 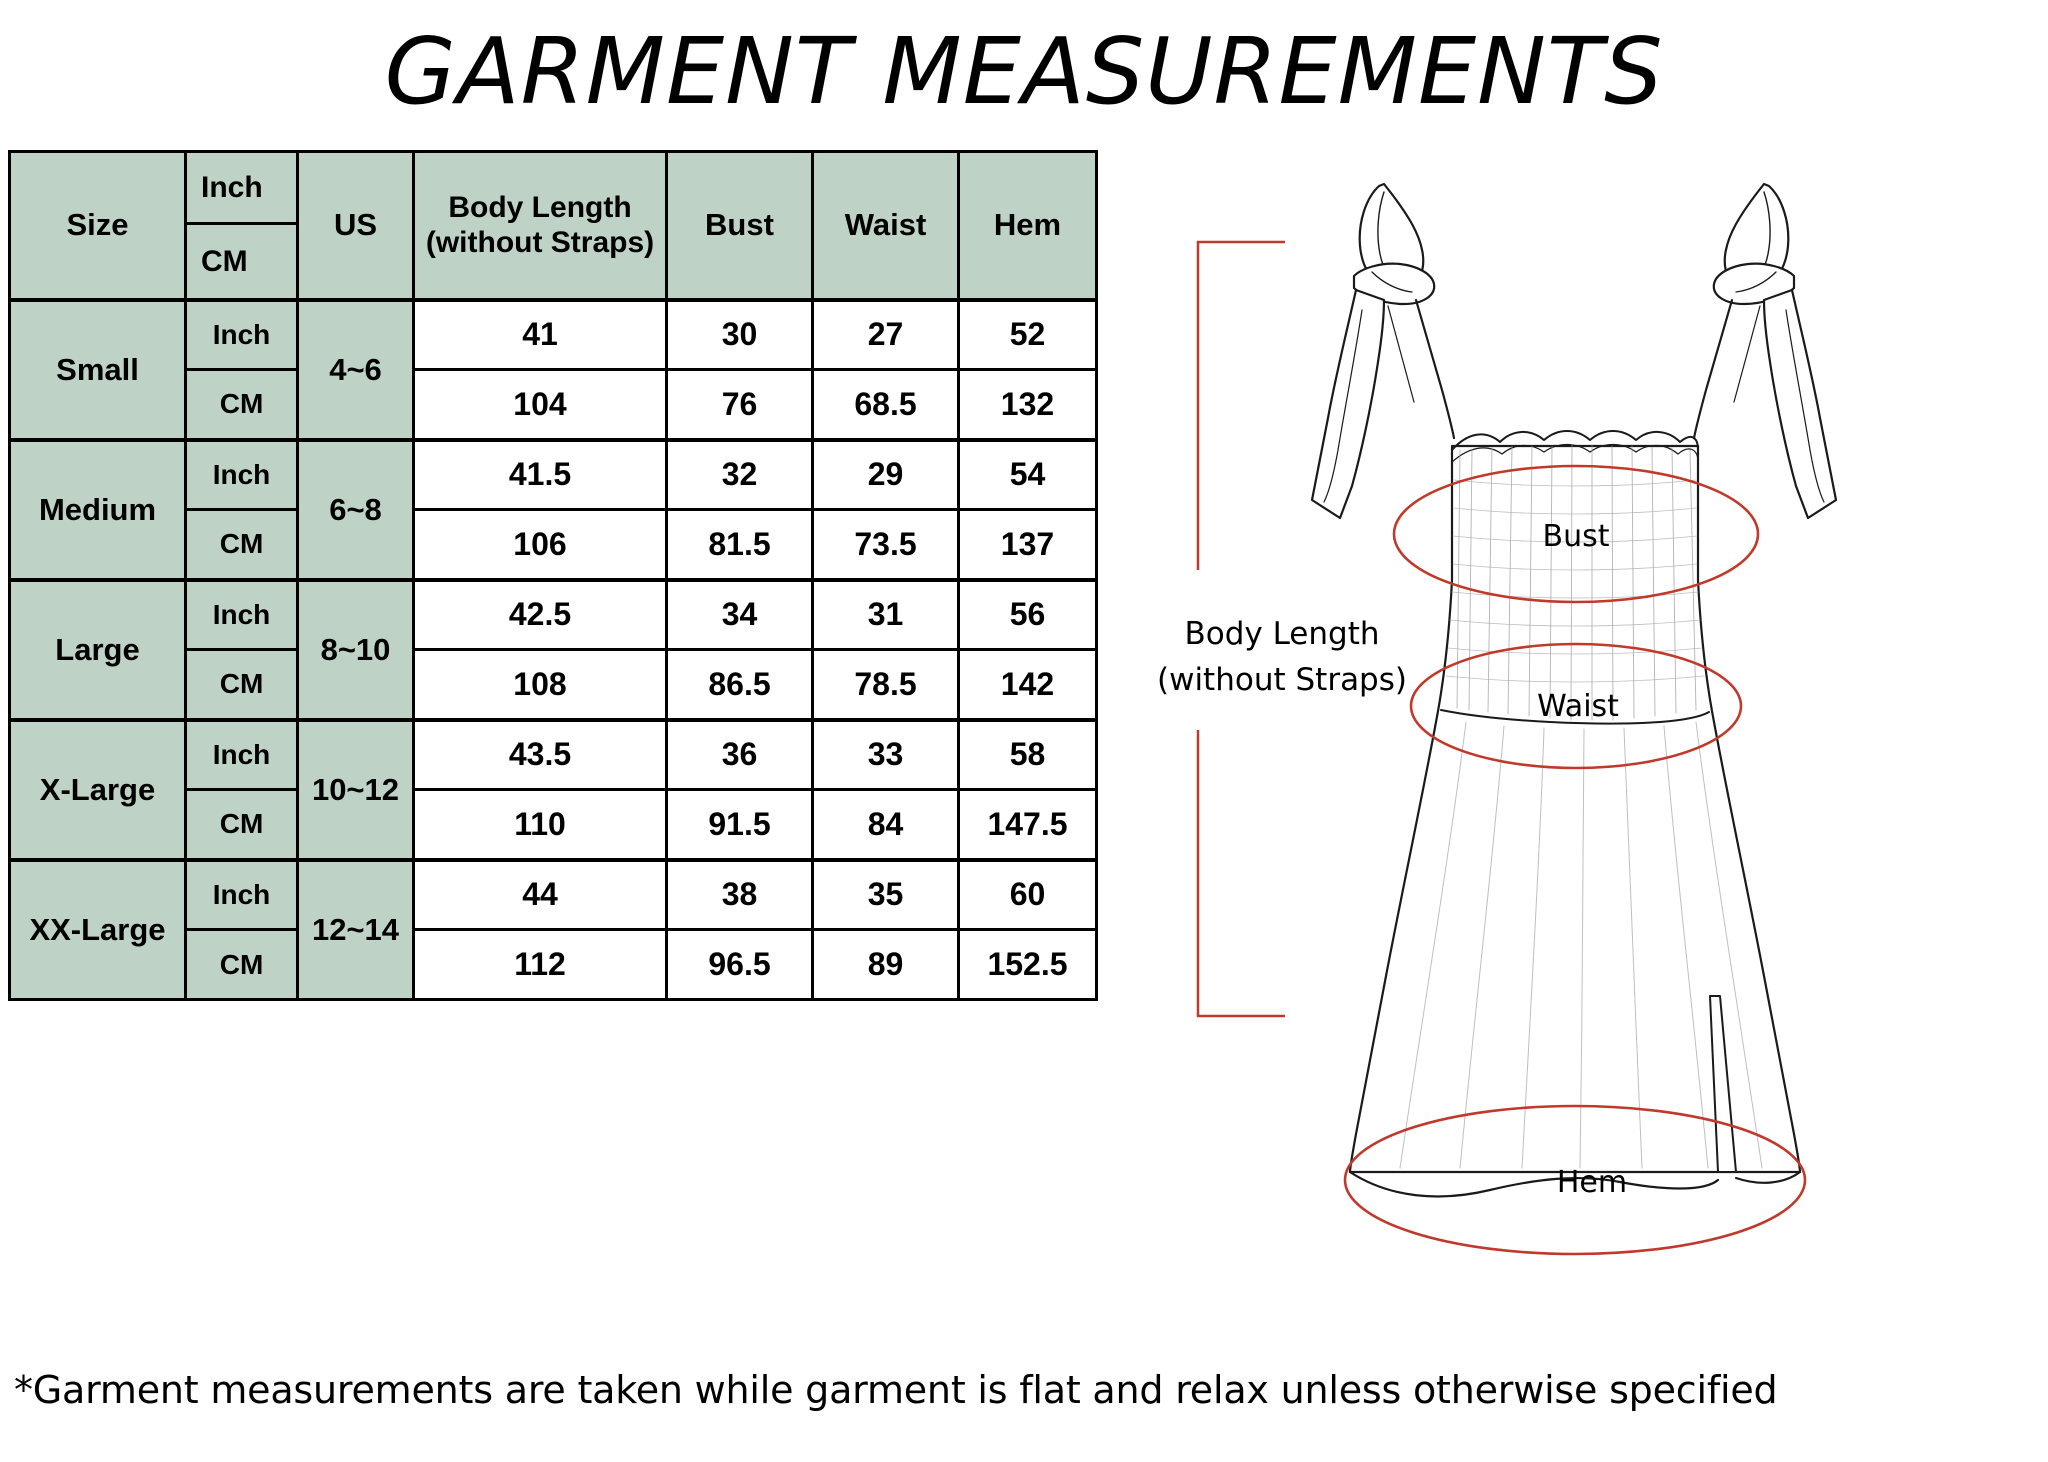 I want to click on cell-us: 10~12, so click(x=355, y=789).